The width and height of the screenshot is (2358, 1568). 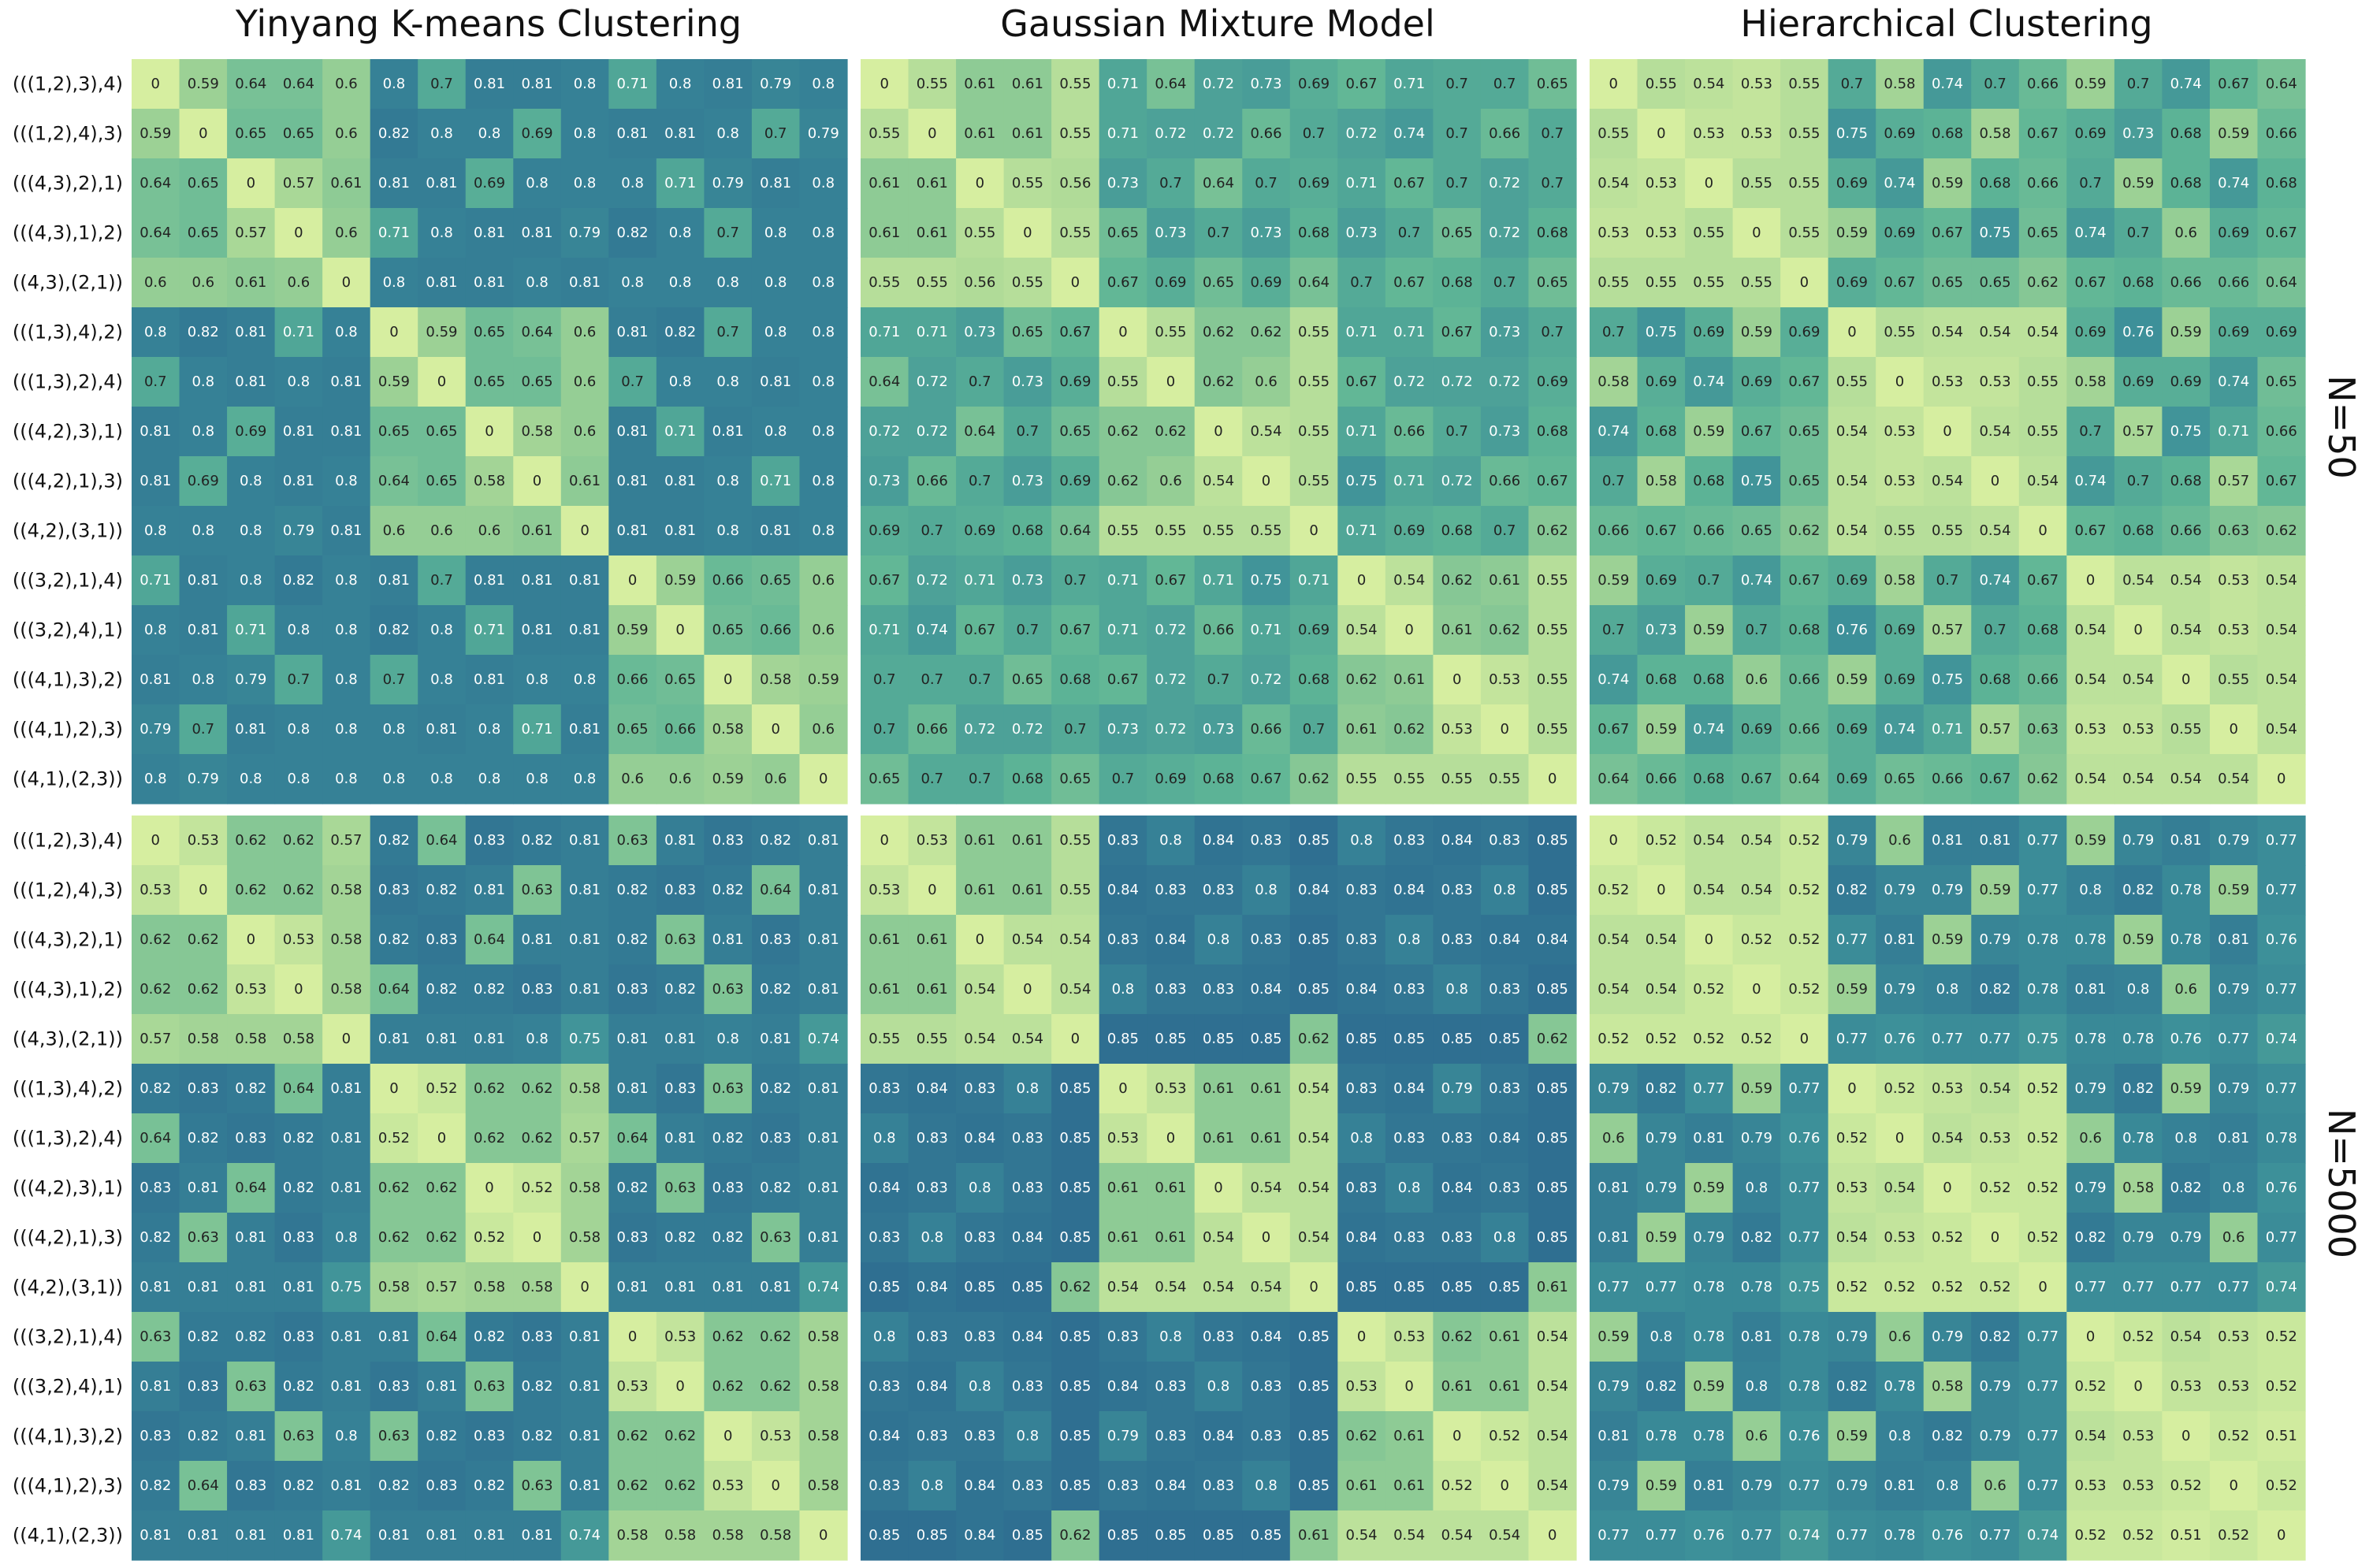 I want to click on row-tick-label: (((3,2),1),4), so click(x=68, y=1337).